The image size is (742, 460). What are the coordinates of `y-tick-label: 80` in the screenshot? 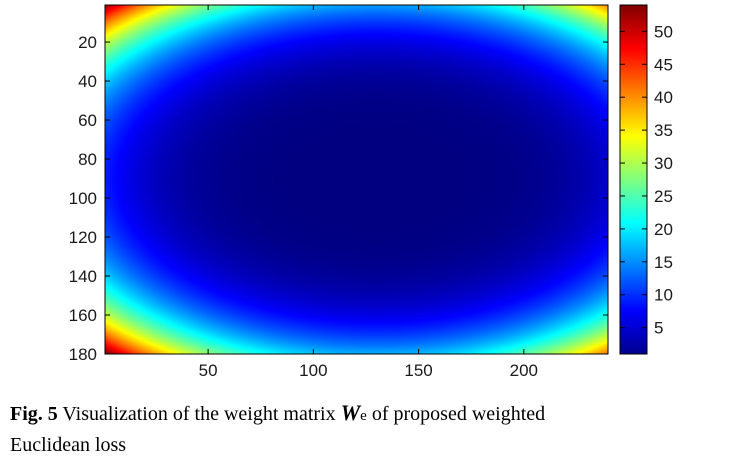 It's located at (87, 159).